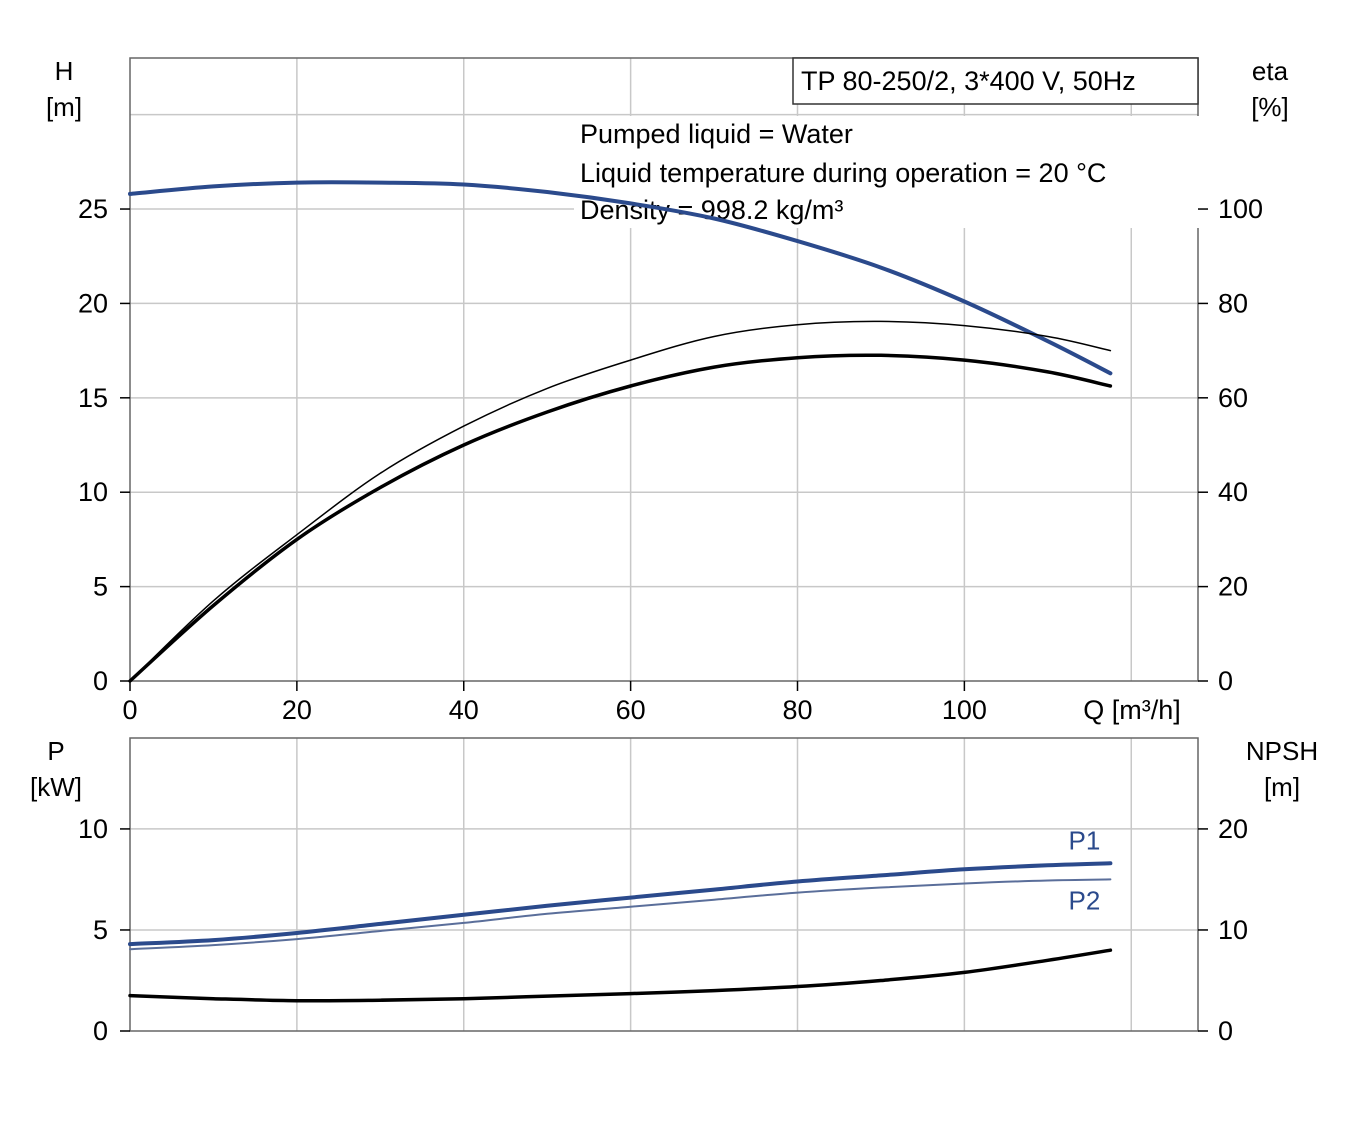 This screenshot has height=1133, width=1346. What do you see at coordinates (1233, 492) in the screenshot?
I see `top-right-tick-label: 40` at bounding box center [1233, 492].